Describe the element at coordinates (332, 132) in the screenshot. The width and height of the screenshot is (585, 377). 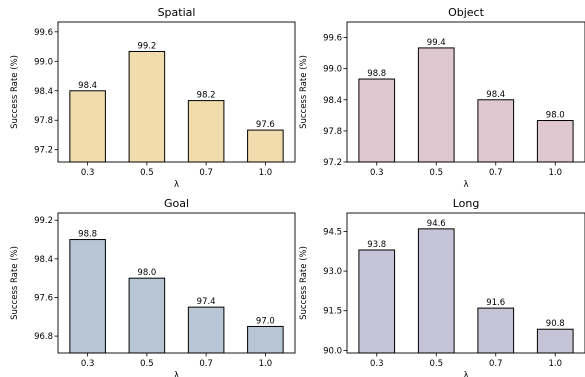
I see `y-tick-label-object-1: 97.8` at that location.